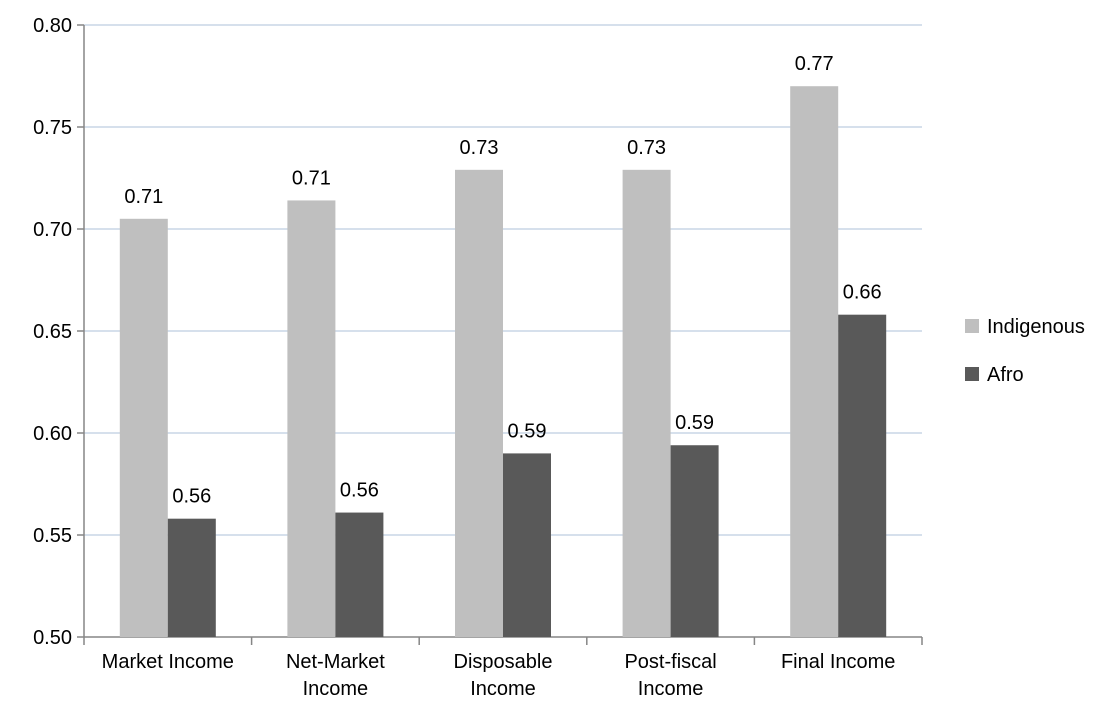 This screenshot has height=715, width=1107. I want to click on y-tick-label: 0.60, so click(52, 434).